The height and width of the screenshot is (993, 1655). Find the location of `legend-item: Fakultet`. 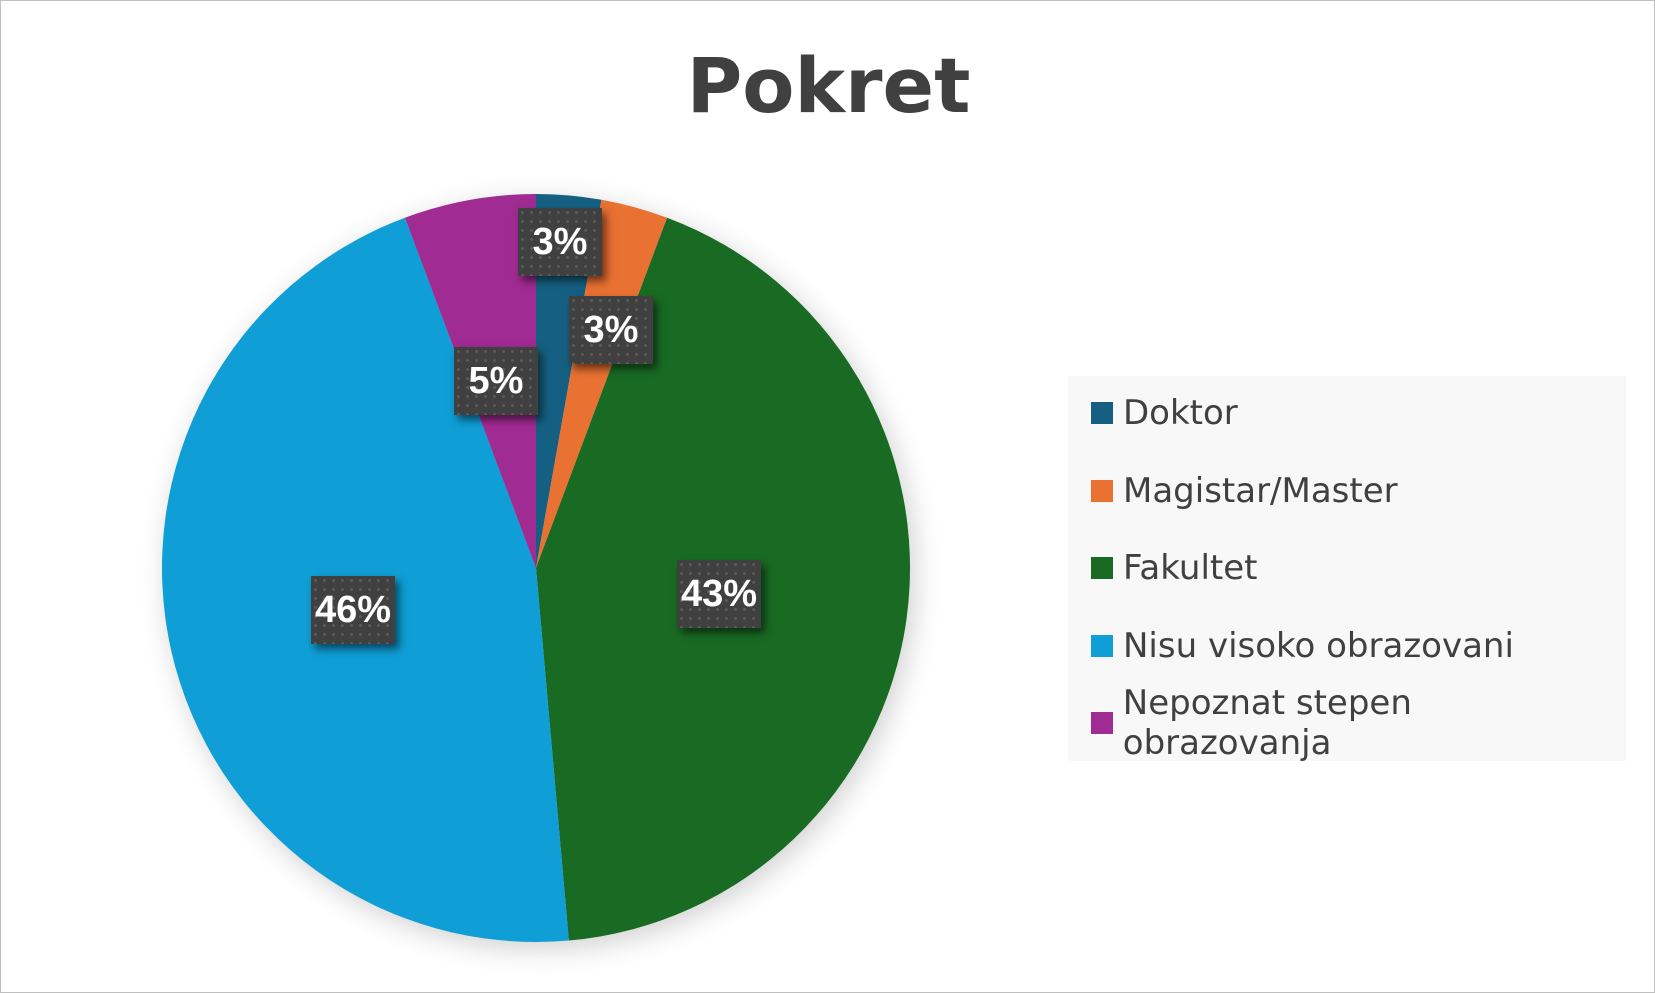

legend-item: Fakultet is located at coordinates (1174, 568).